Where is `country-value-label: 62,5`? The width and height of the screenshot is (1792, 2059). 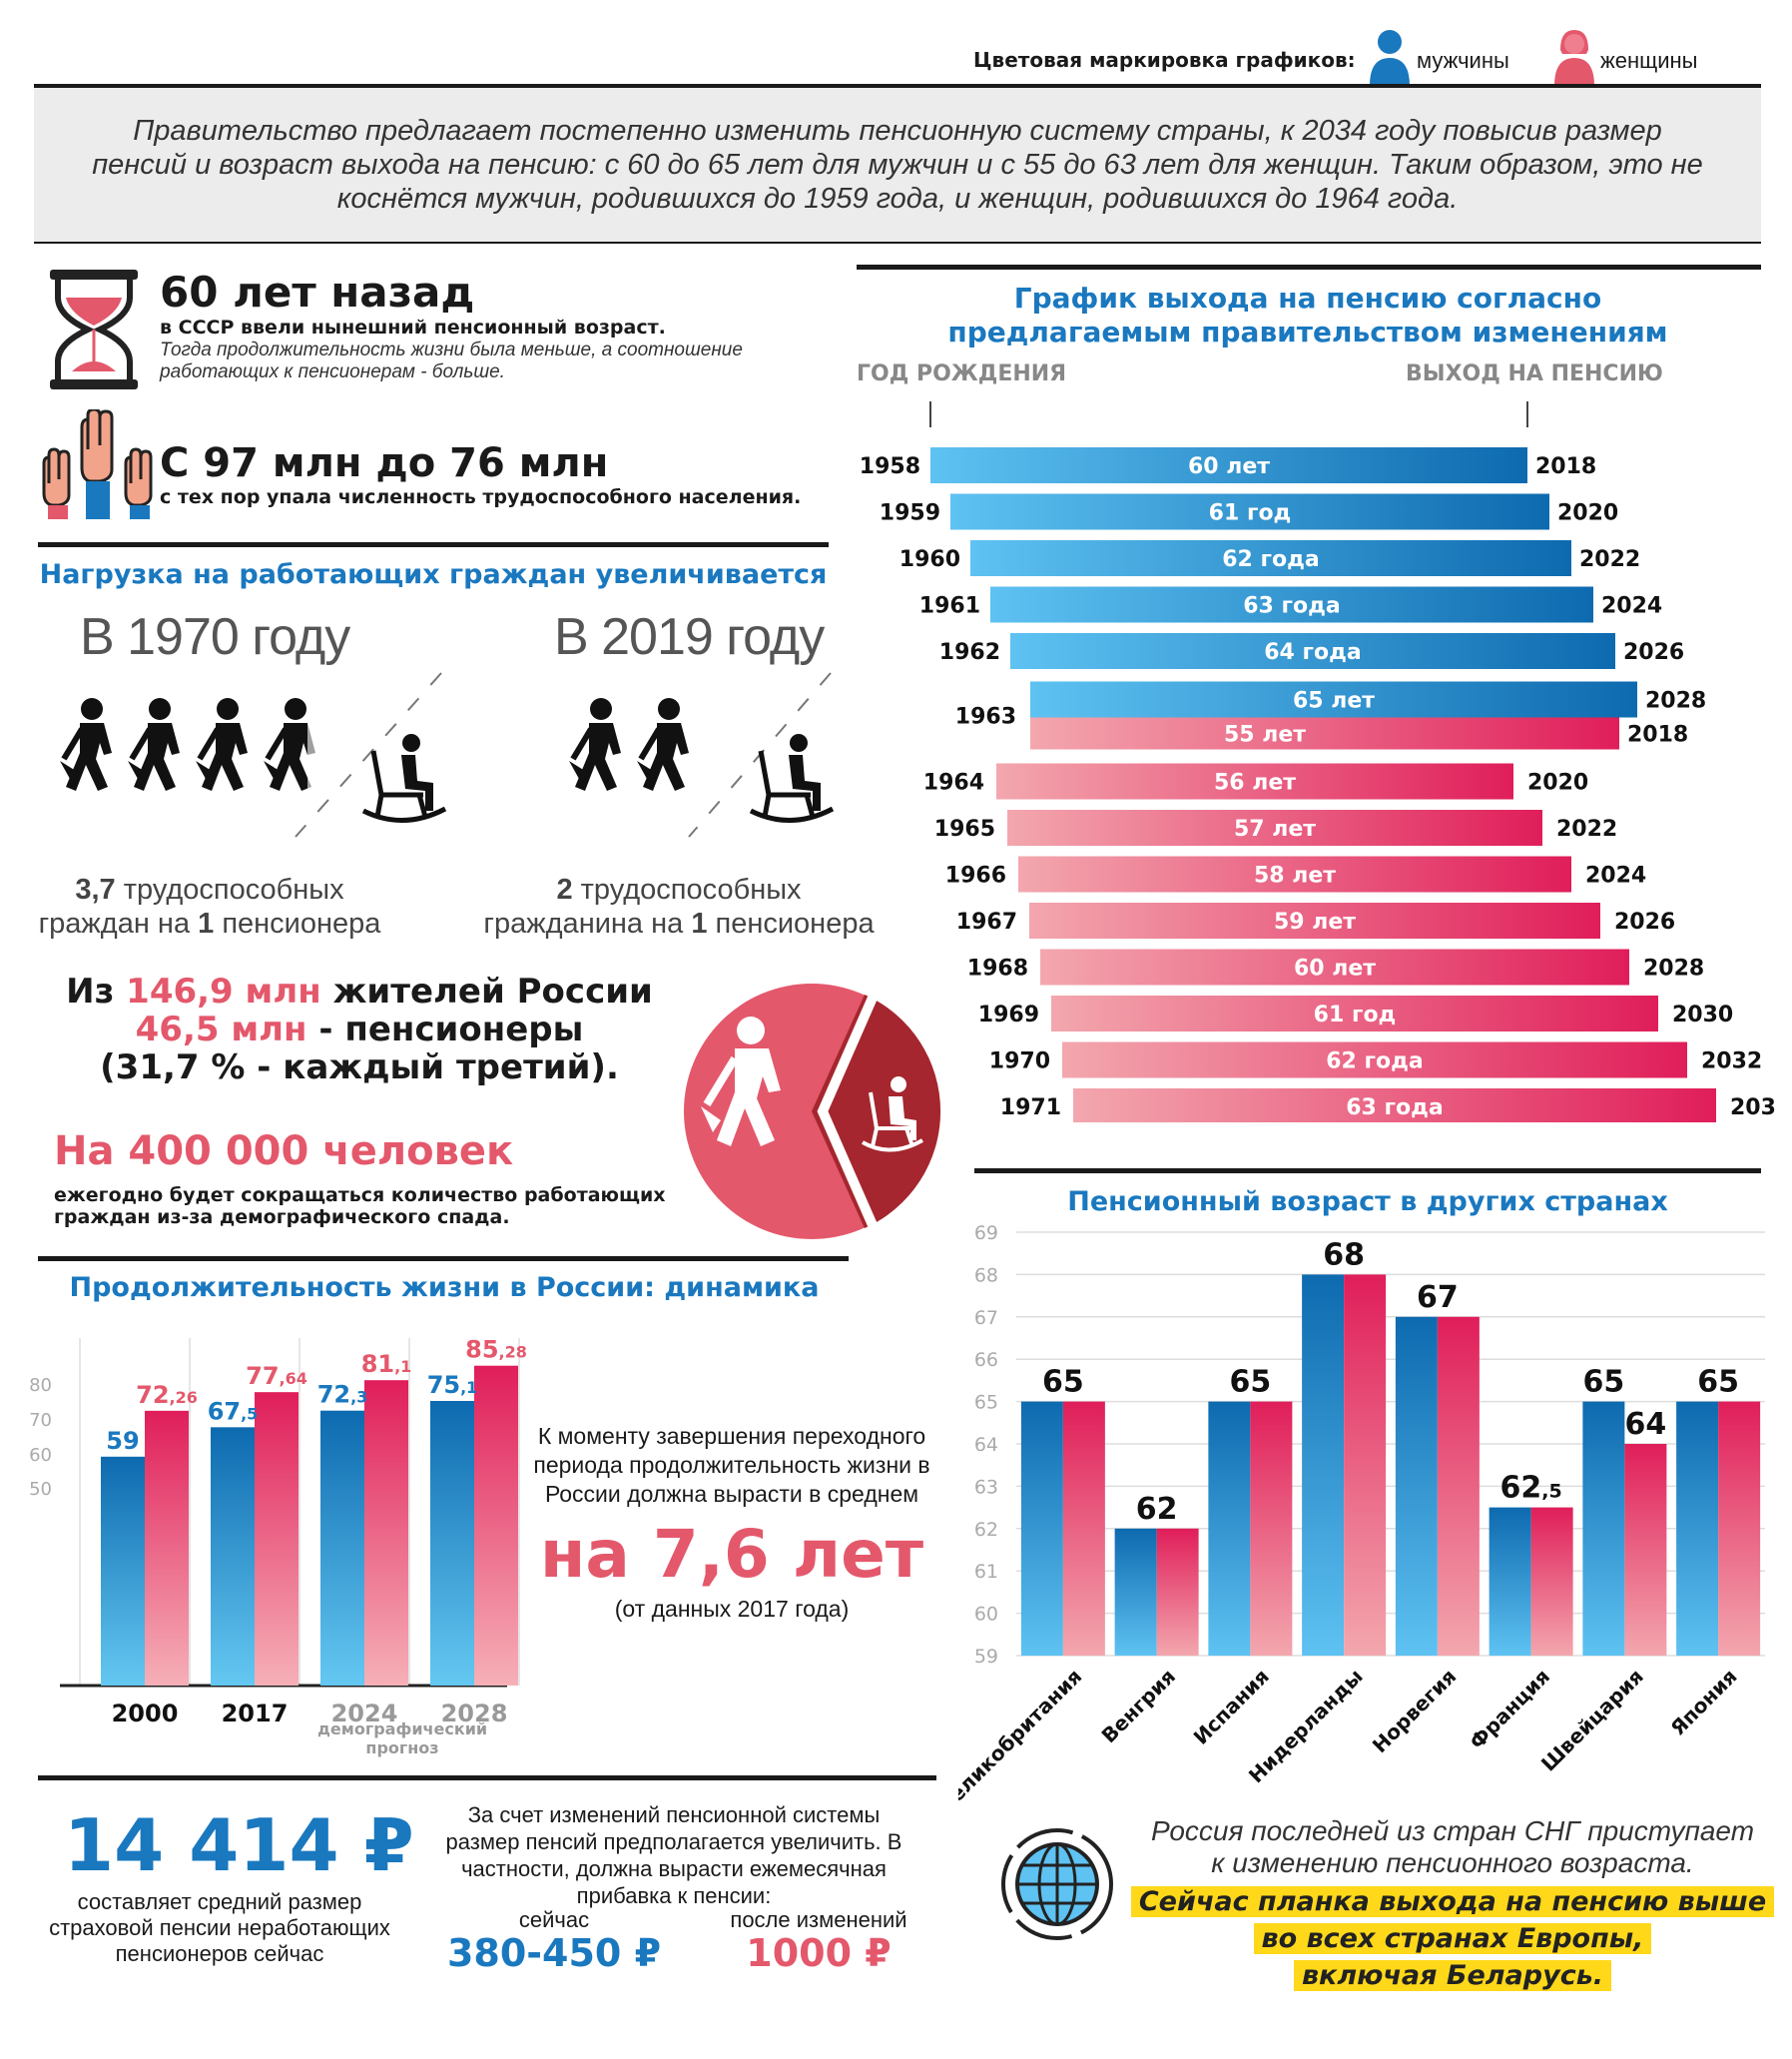 country-value-label: 62,5 is located at coordinates (1531, 1488).